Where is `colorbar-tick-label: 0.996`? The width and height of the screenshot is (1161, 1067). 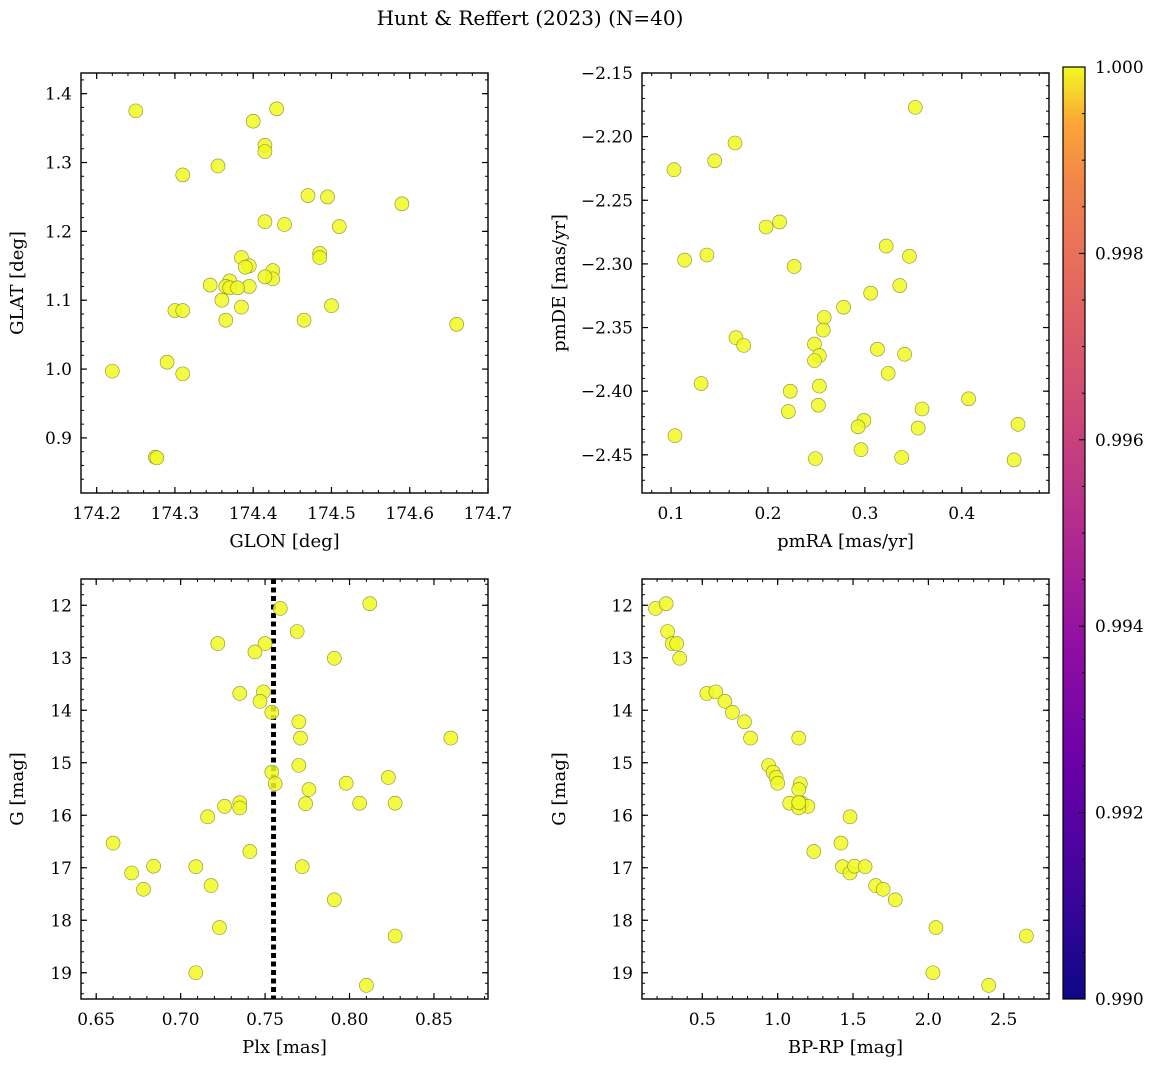 colorbar-tick-label: 0.996 is located at coordinates (1119, 441).